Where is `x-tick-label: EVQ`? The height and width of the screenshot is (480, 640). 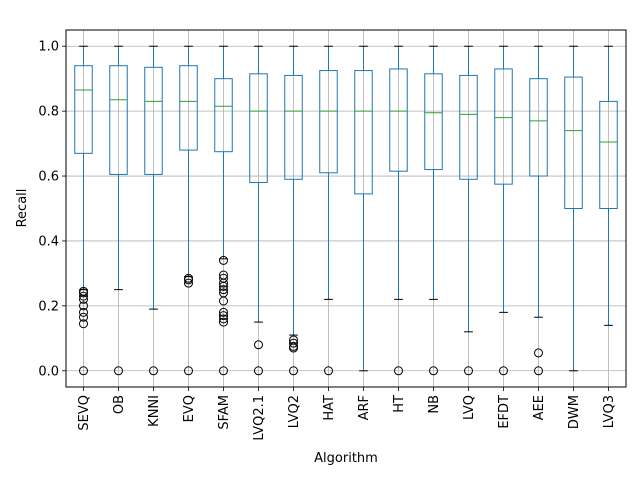 x-tick-label: EVQ is located at coordinates (189, 408).